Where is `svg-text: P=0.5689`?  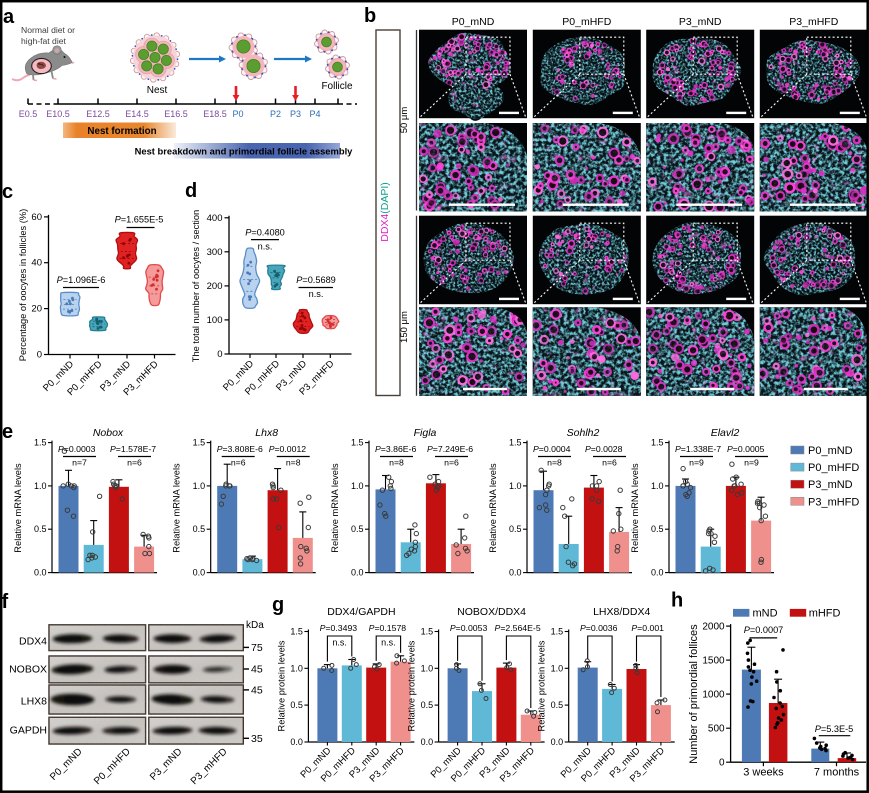 svg-text: P=0.5689 is located at coordinates (316, 280).